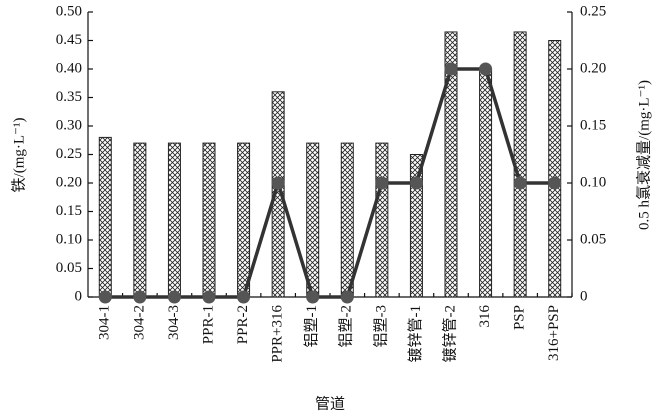 The image size is (660, 418). Describe the element at coordinates (69, 239) in the screenshot. I see `y-tick-label: 0.10` at that location.